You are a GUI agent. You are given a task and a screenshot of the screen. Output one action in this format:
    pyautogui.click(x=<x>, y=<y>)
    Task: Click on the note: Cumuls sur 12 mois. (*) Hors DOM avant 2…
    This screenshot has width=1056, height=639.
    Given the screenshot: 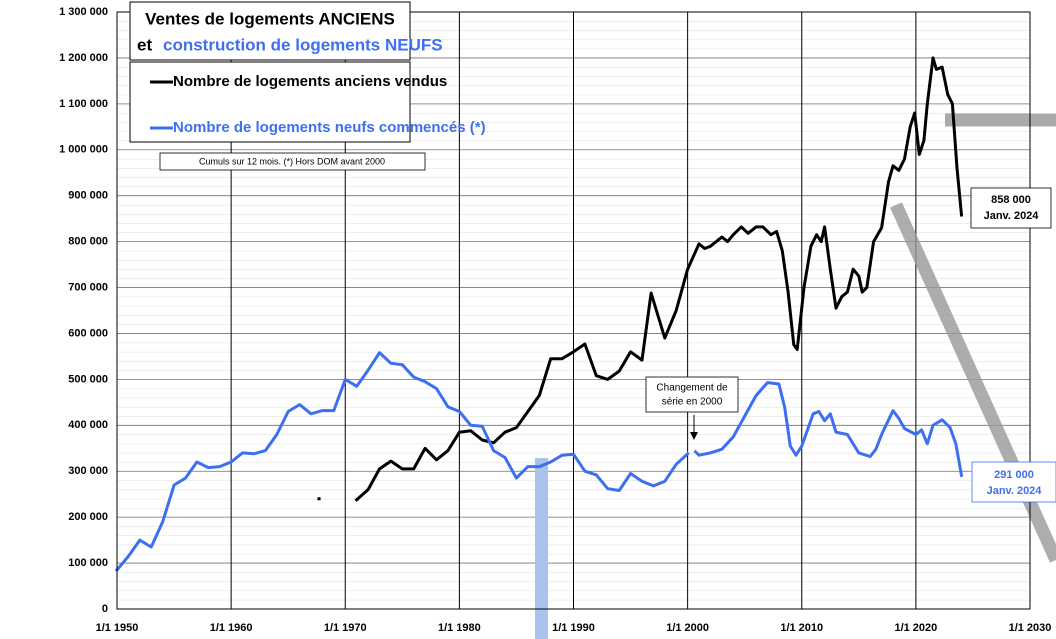 What is the action you would take?
    pyautogui.click(x=292, y=161)
    